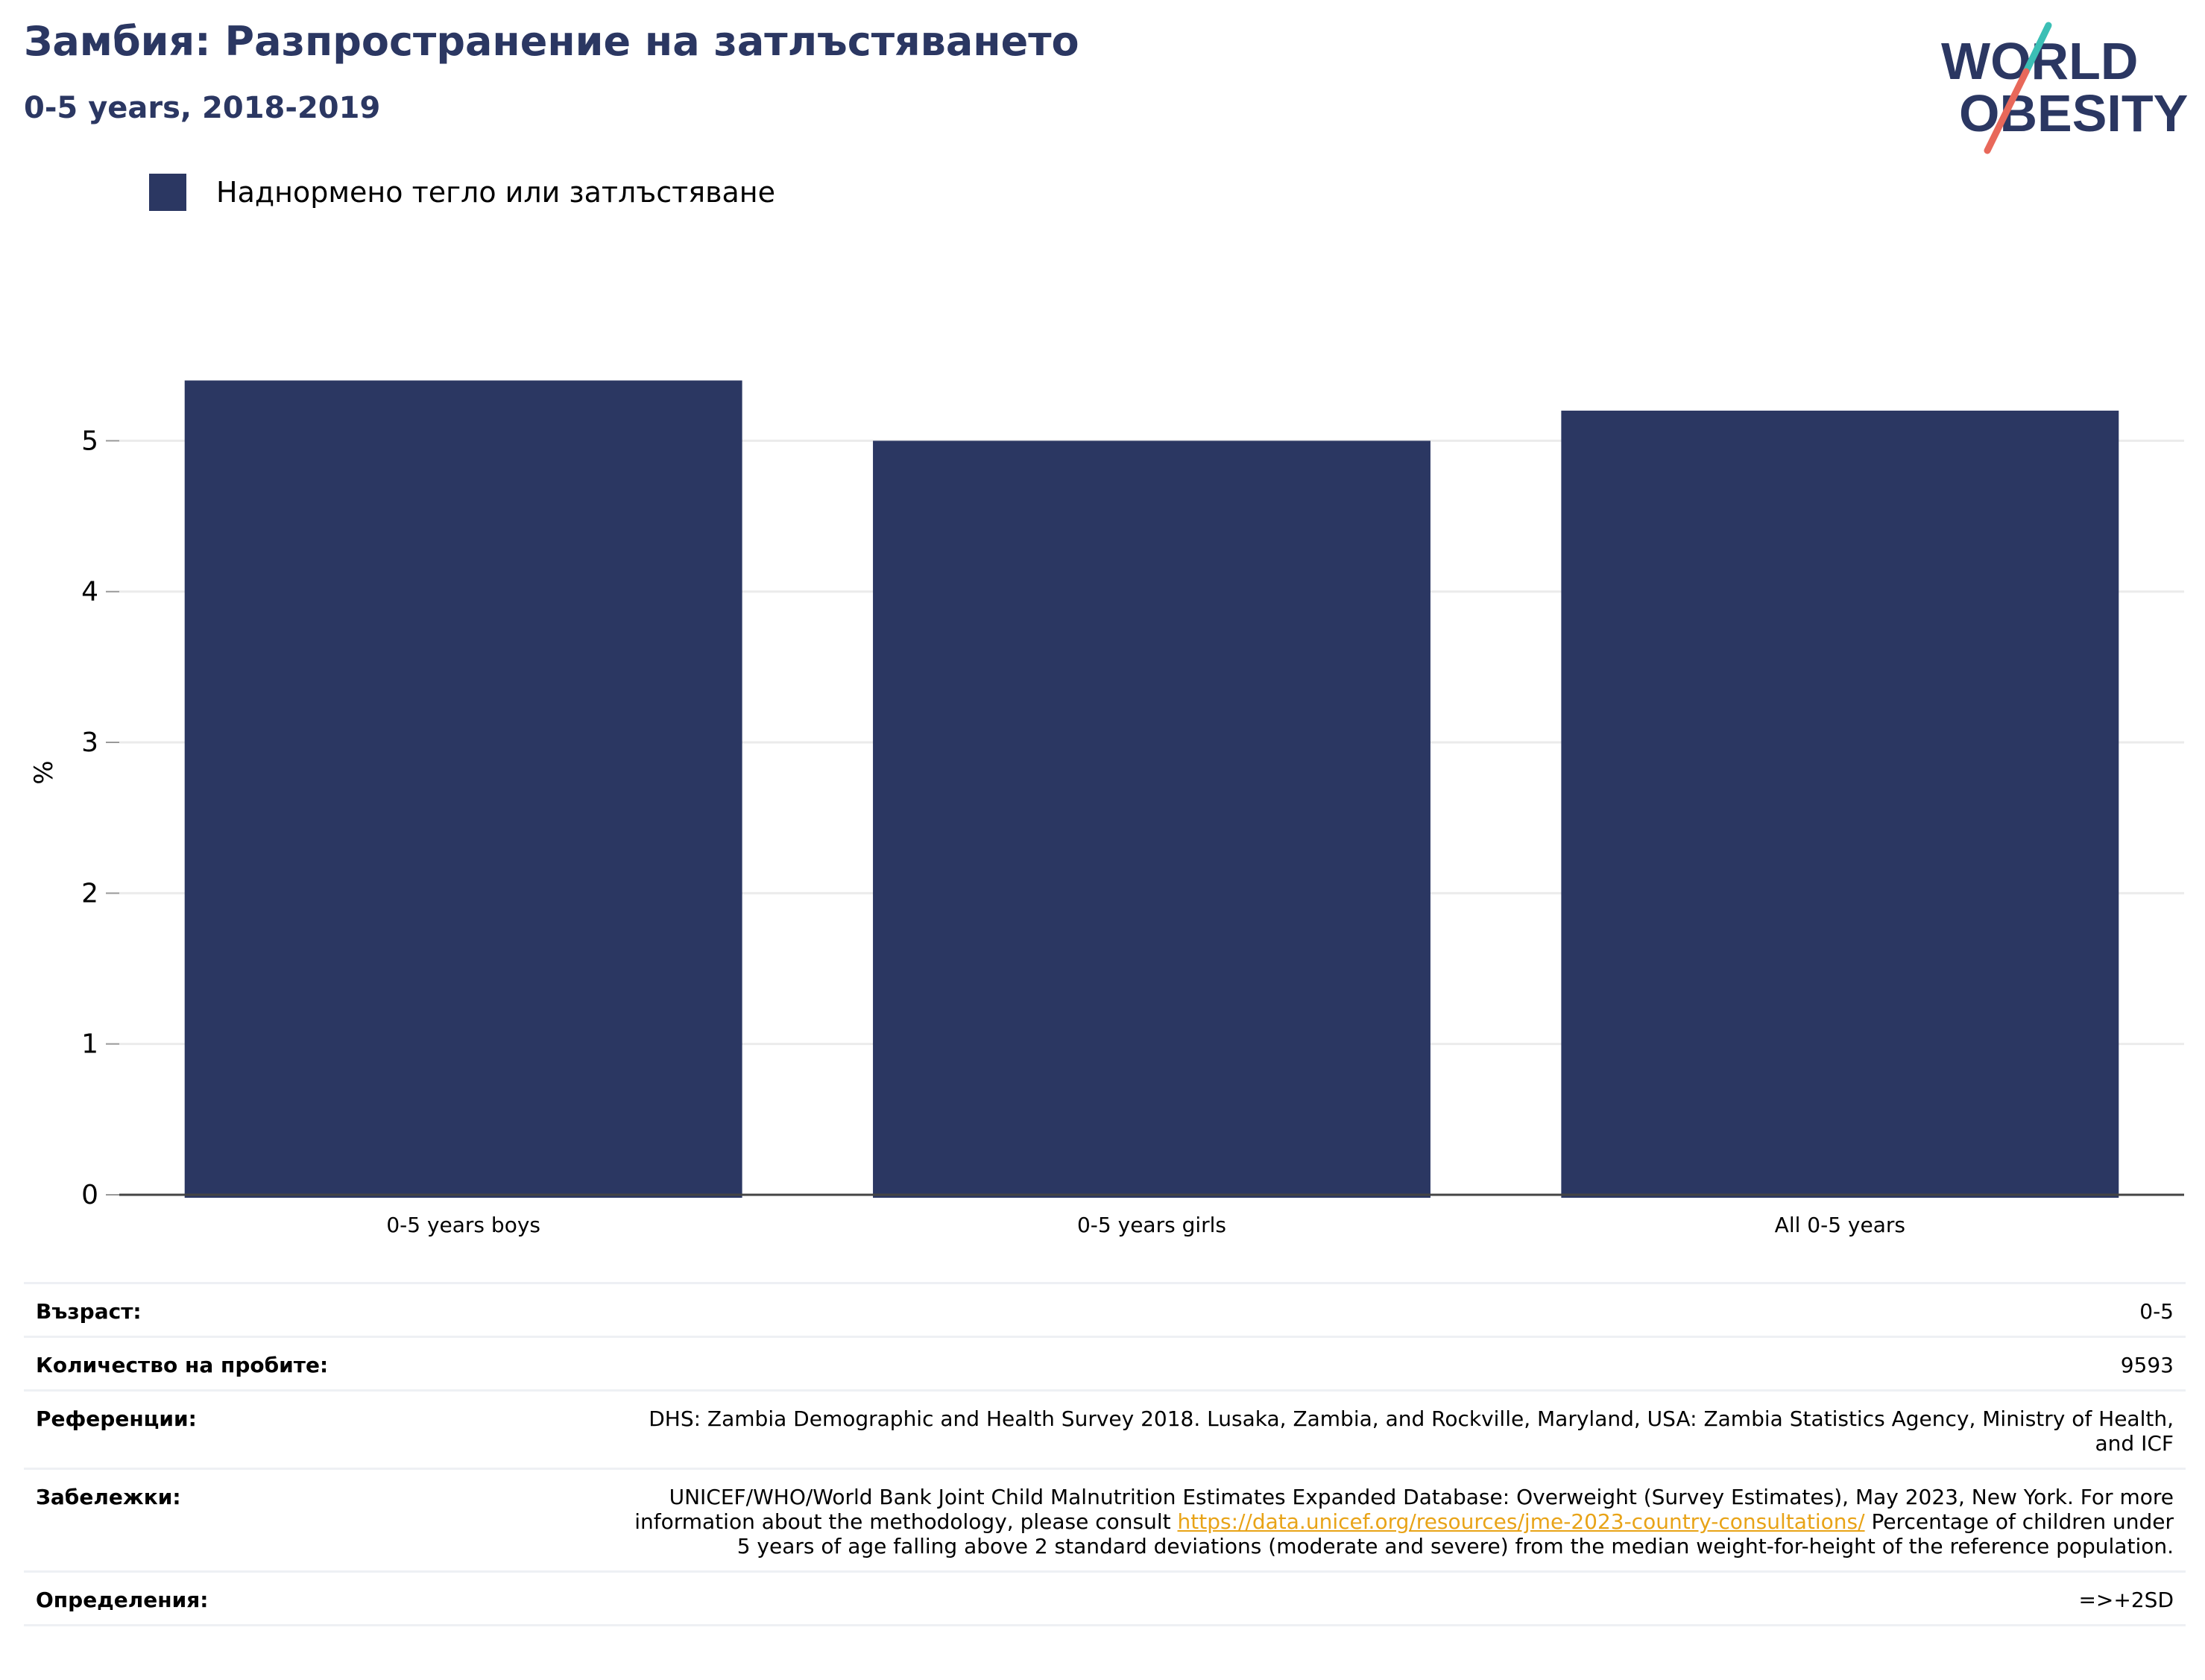 Image resolution: width=2205 pixels, height=1680 pixels. Describe the element at coordinates (2037, 48) in the screenshot. I see `logo-slash-top` at that location.